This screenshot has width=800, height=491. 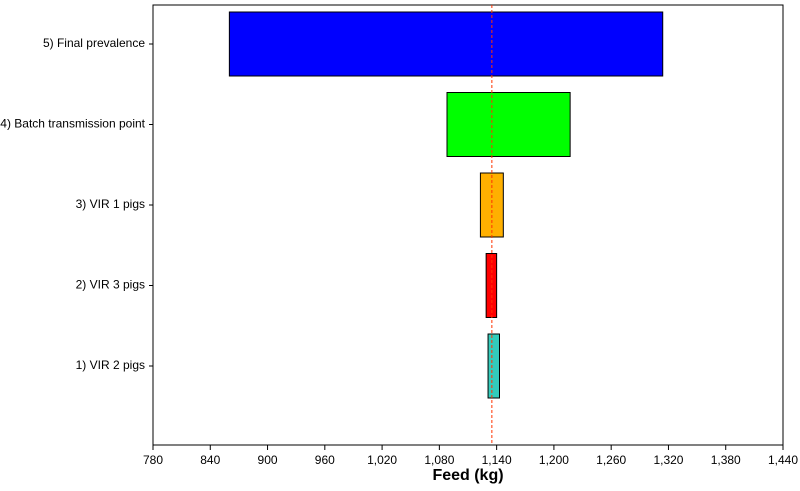 I want to click on x-tick-label: 900, so click(x=268, y=460).